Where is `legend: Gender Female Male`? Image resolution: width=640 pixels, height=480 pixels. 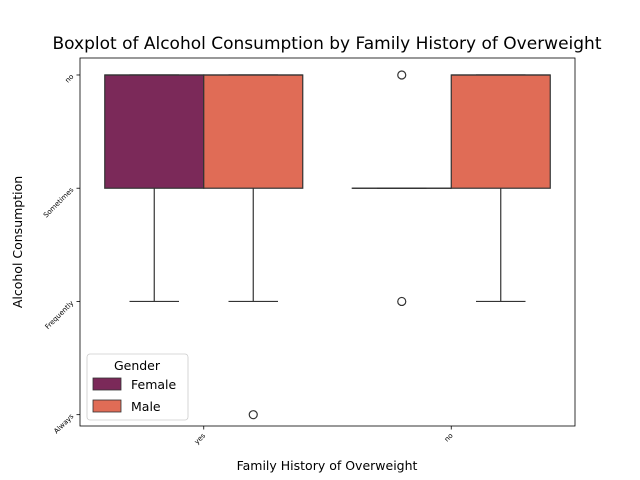
legend: Gender Female Male is located at coordinates (137, 387).